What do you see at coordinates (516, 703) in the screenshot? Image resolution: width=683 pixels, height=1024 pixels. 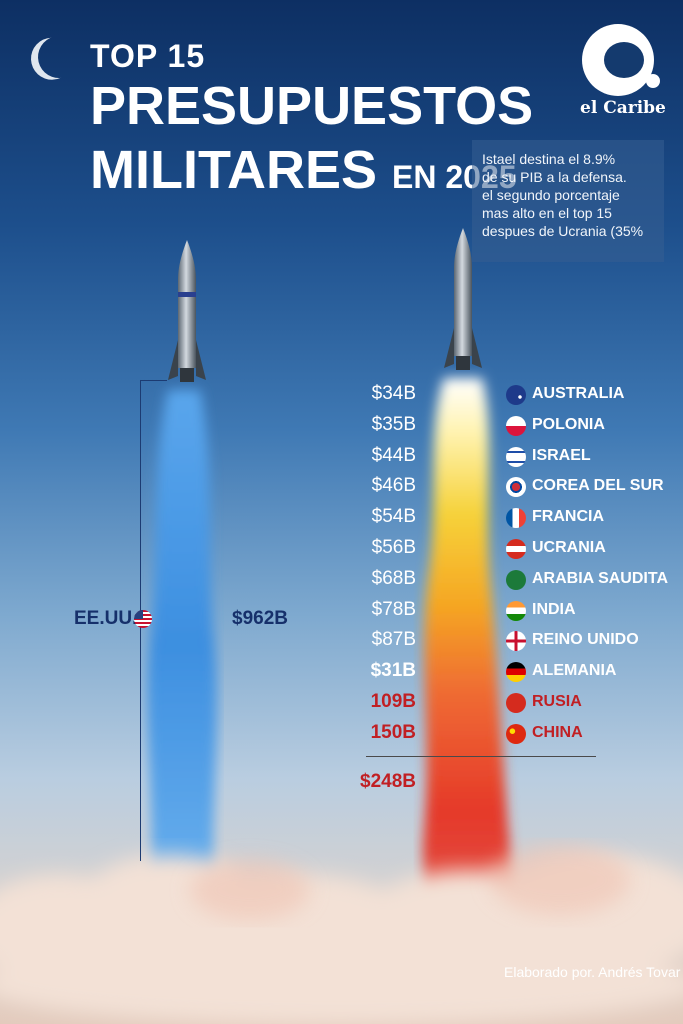 I see `russia-flag-icon` at bounding box center [516, 703].